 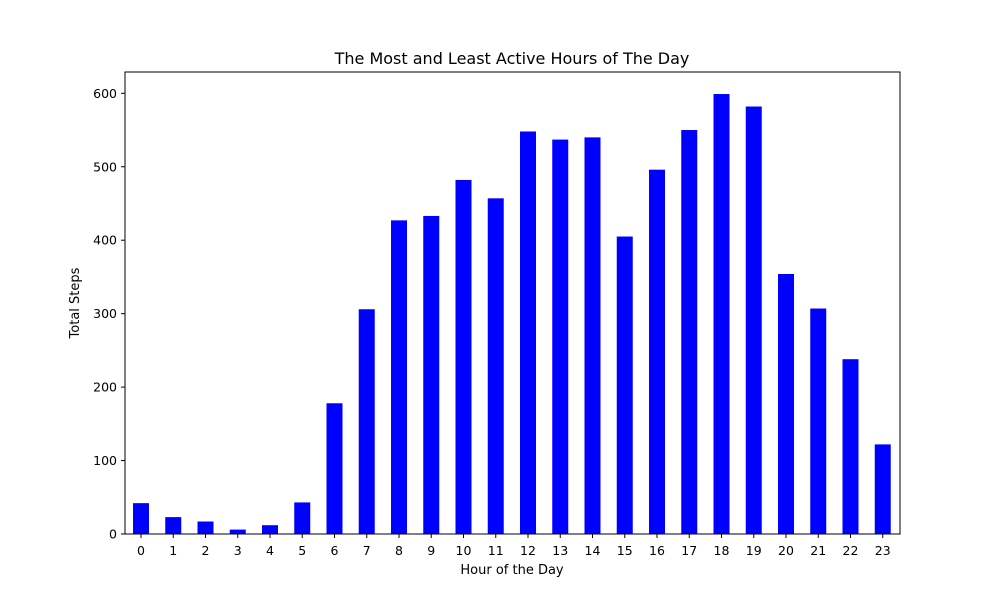 I want to click on x-tick-label-8: 8, so click(x=399, y=550).